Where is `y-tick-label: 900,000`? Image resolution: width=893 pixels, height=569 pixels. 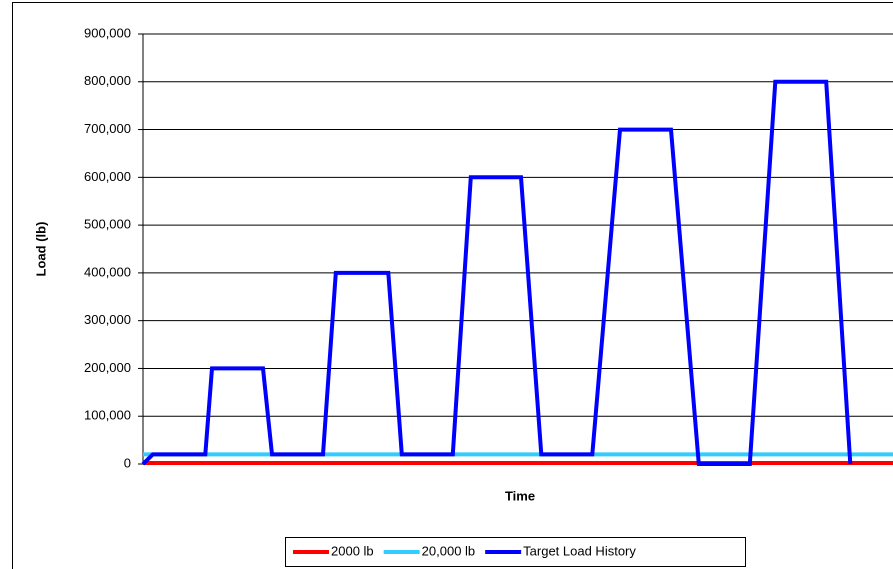 y-tick-label: 900,000 is located at coordinates (107, 32).